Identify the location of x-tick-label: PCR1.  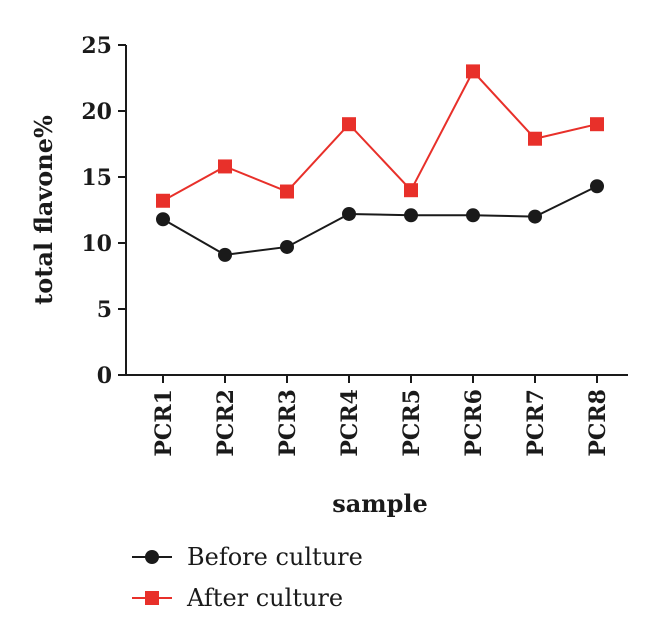
(164, 423).